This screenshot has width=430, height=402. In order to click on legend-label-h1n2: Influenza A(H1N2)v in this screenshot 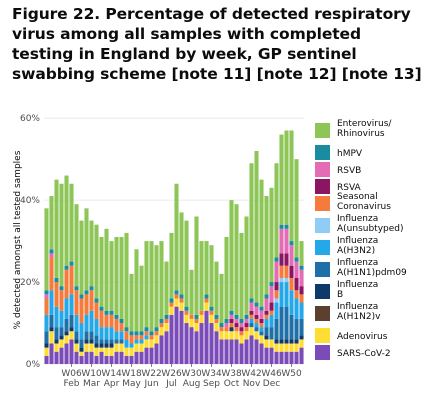, I will do `click(359, 312)`.